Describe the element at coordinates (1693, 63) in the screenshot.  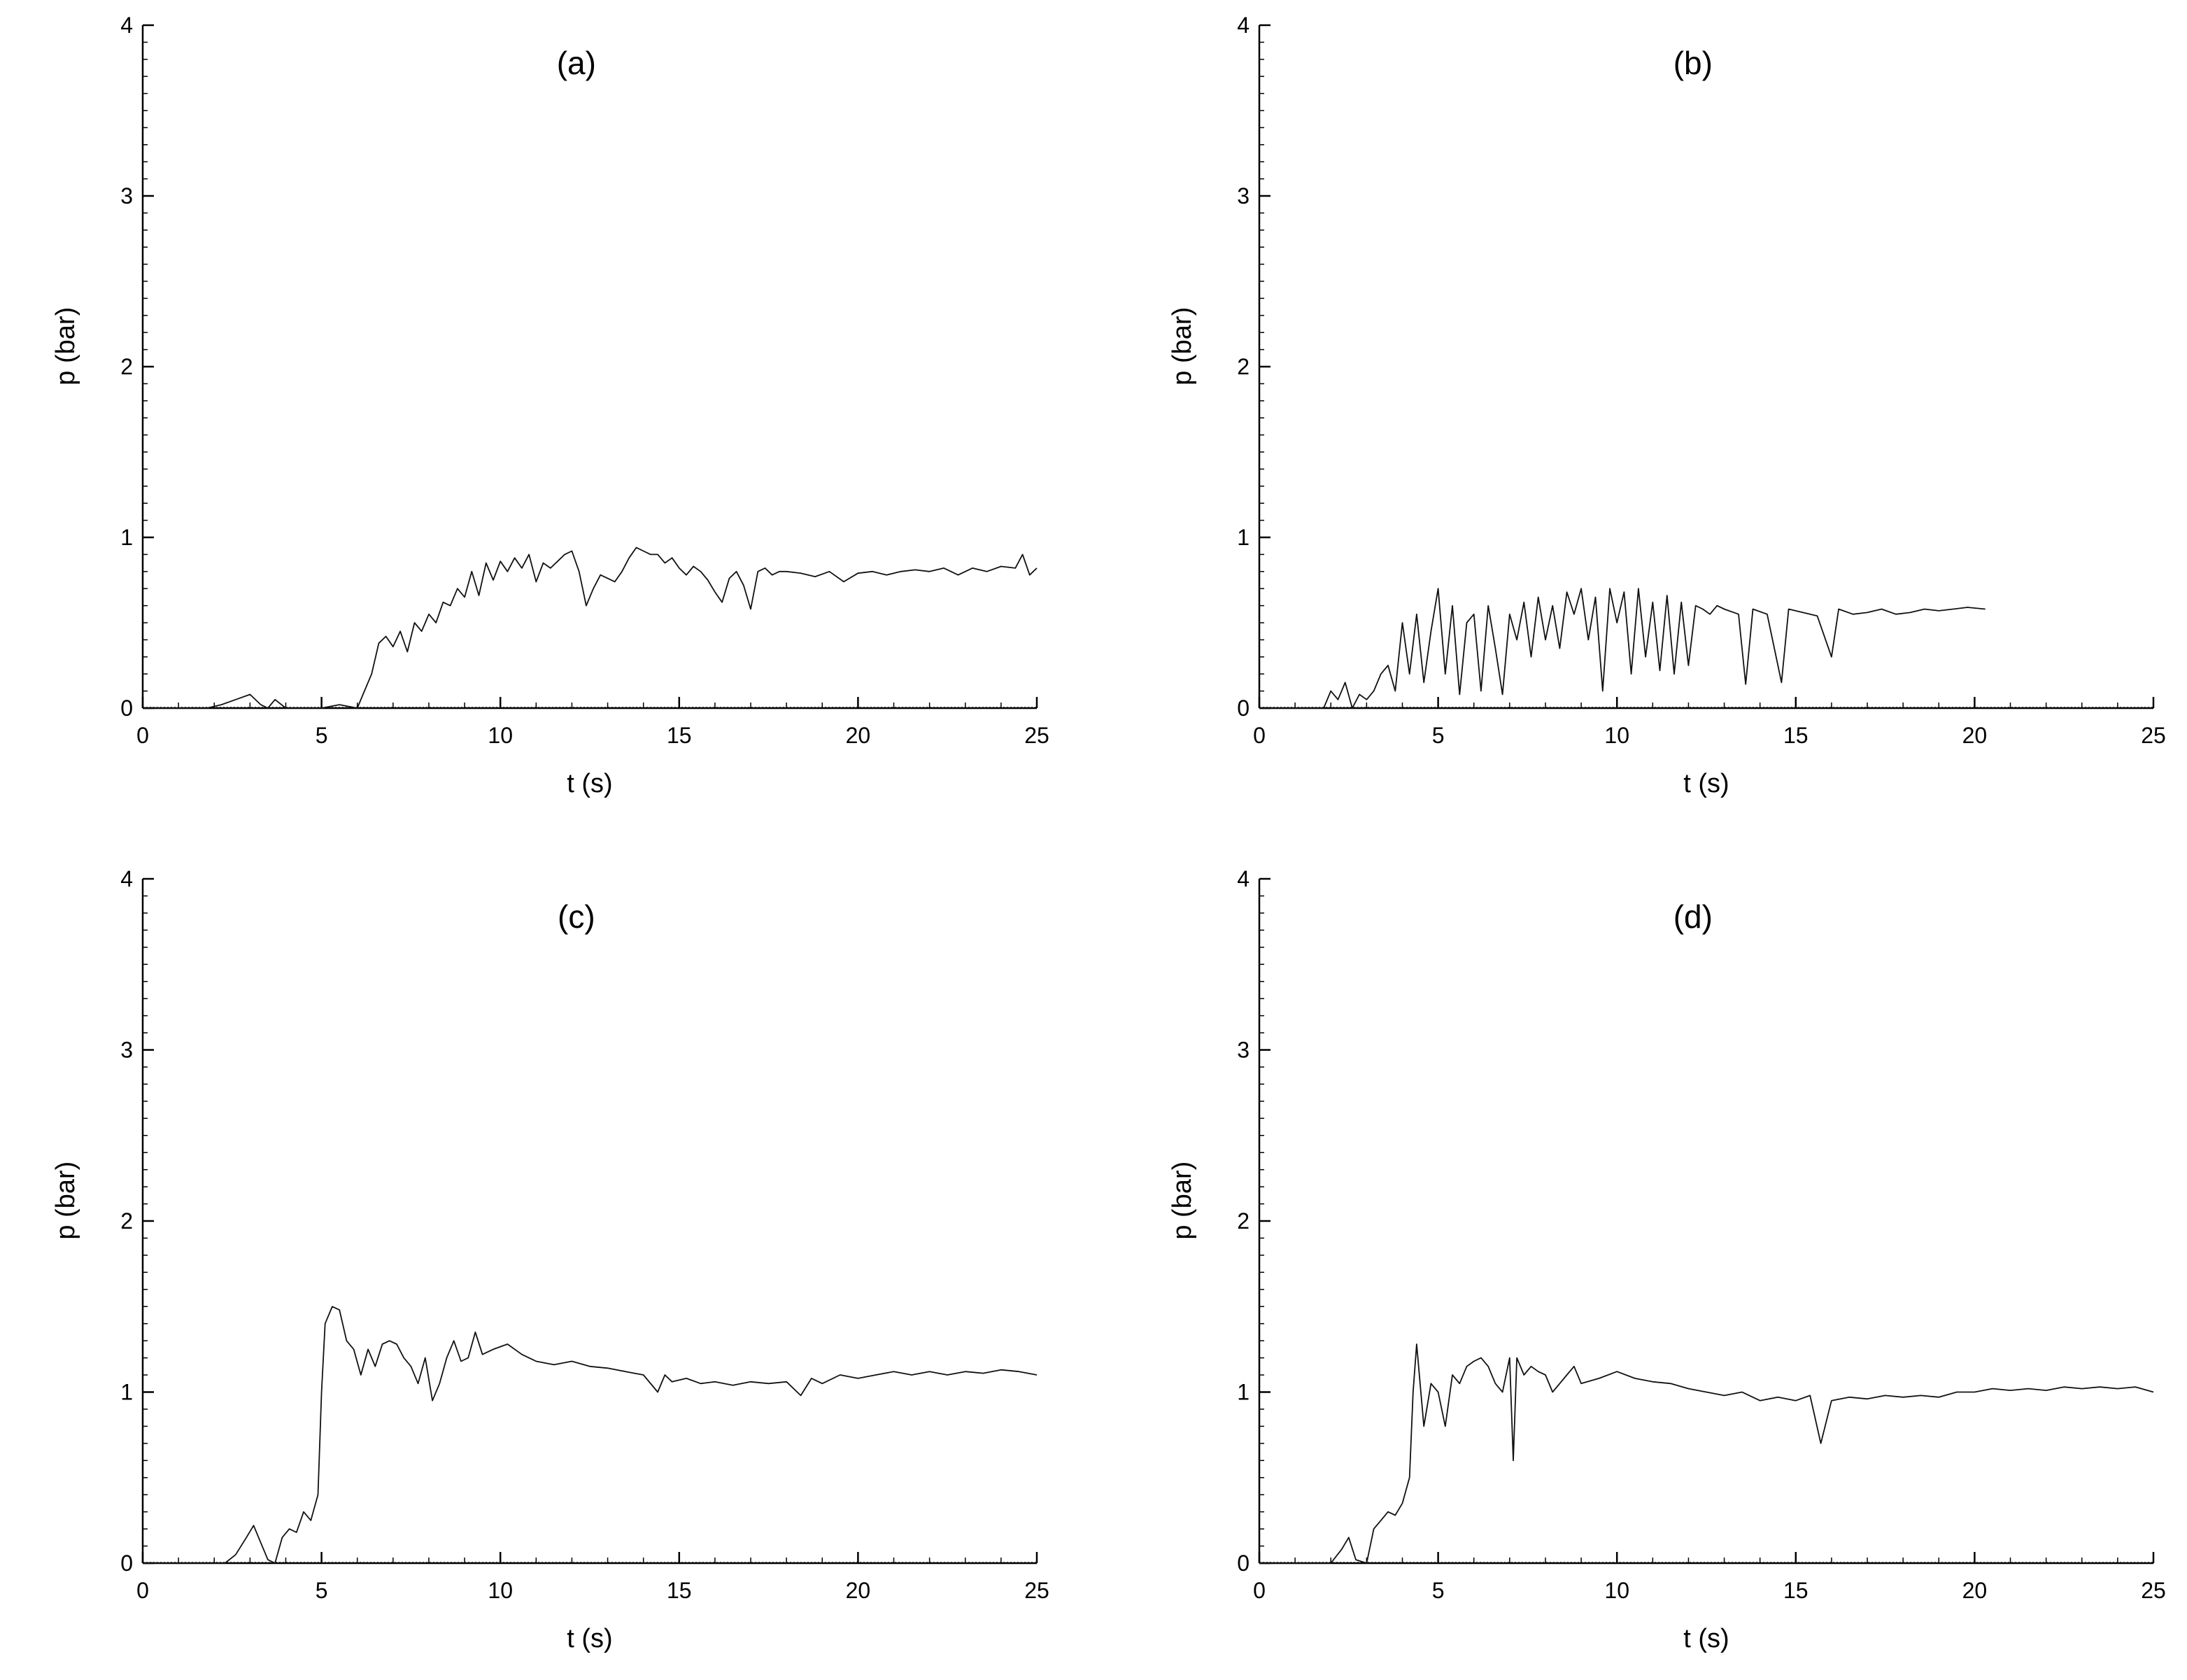
I see `panel-title: (b)` at that location.